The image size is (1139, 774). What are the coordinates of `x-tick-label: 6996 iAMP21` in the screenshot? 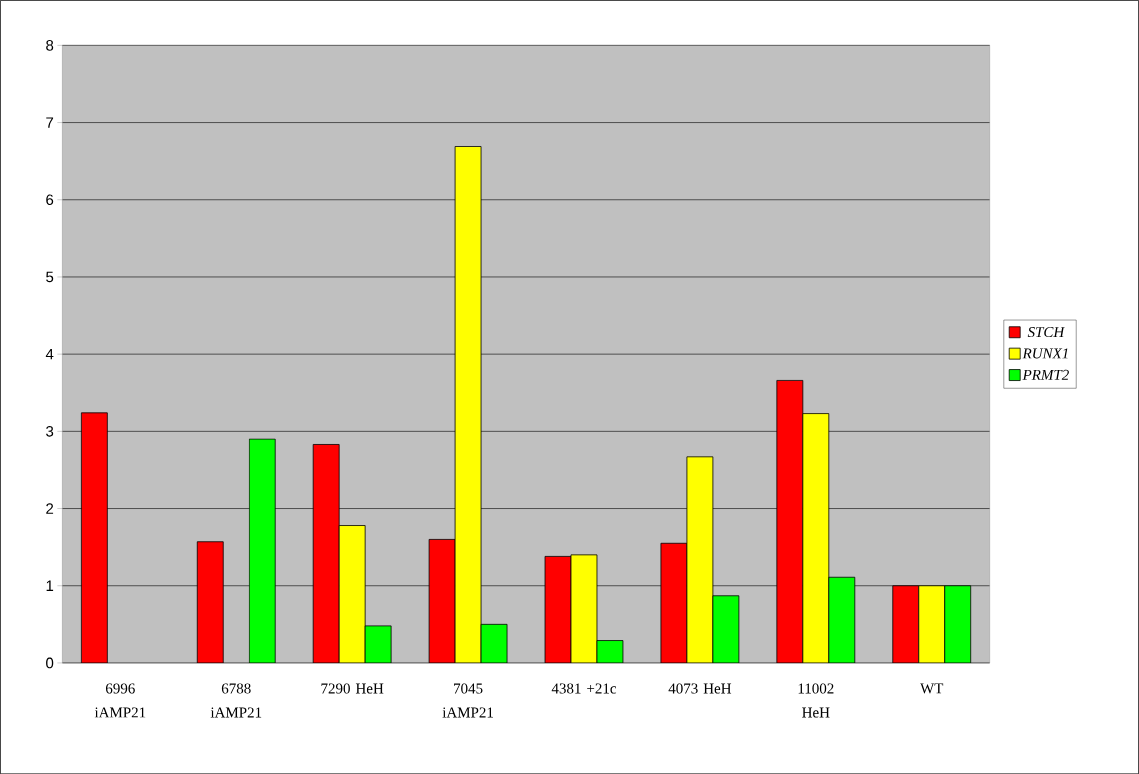 It's located at (120, 700).